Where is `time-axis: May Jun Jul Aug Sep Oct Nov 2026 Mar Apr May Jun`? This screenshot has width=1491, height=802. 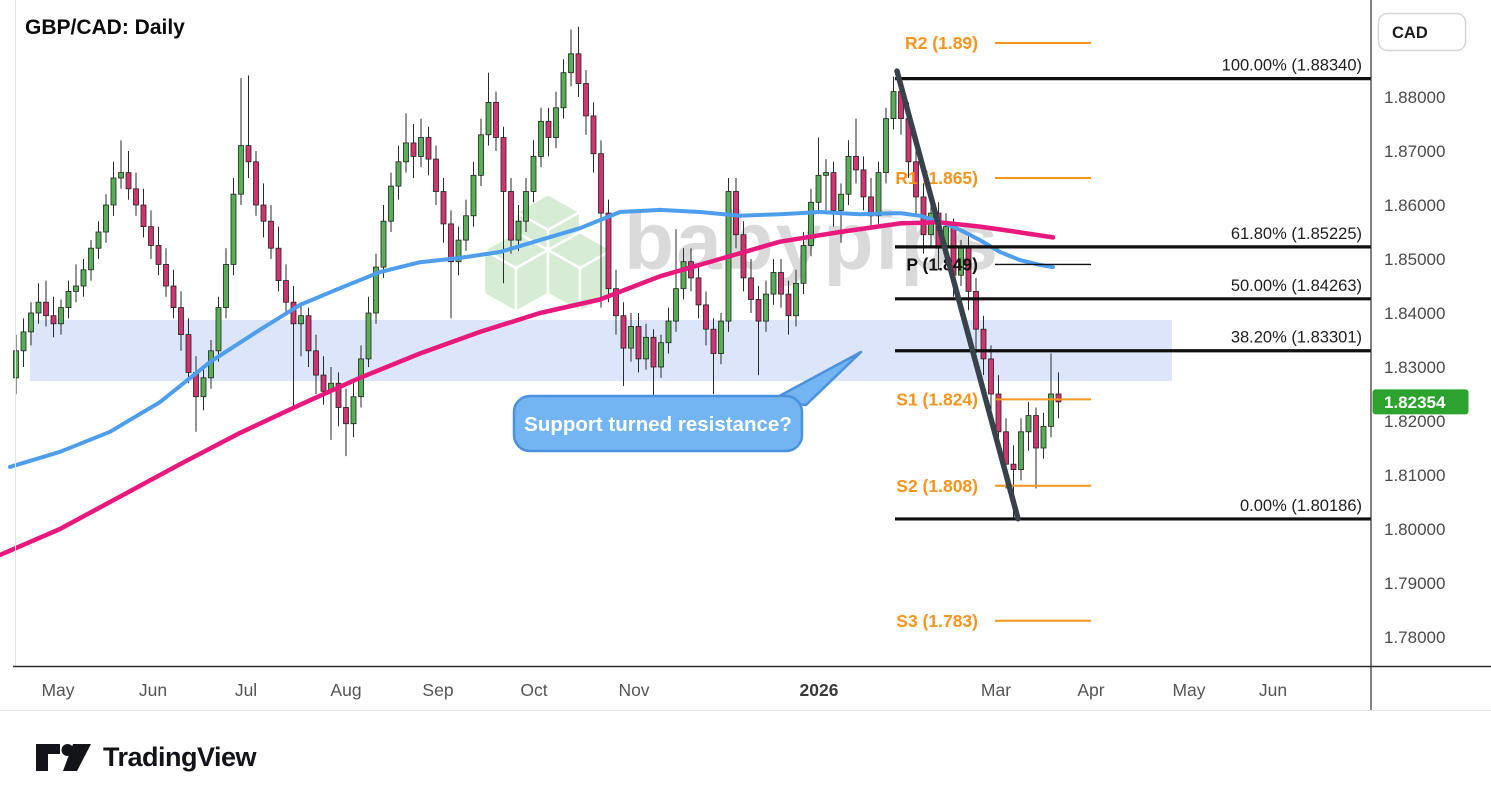
time-axis: May Jun Jul Aug Sep Oct Nov 2026 Mar Apr May Jun is located at coordinates (664, 690).